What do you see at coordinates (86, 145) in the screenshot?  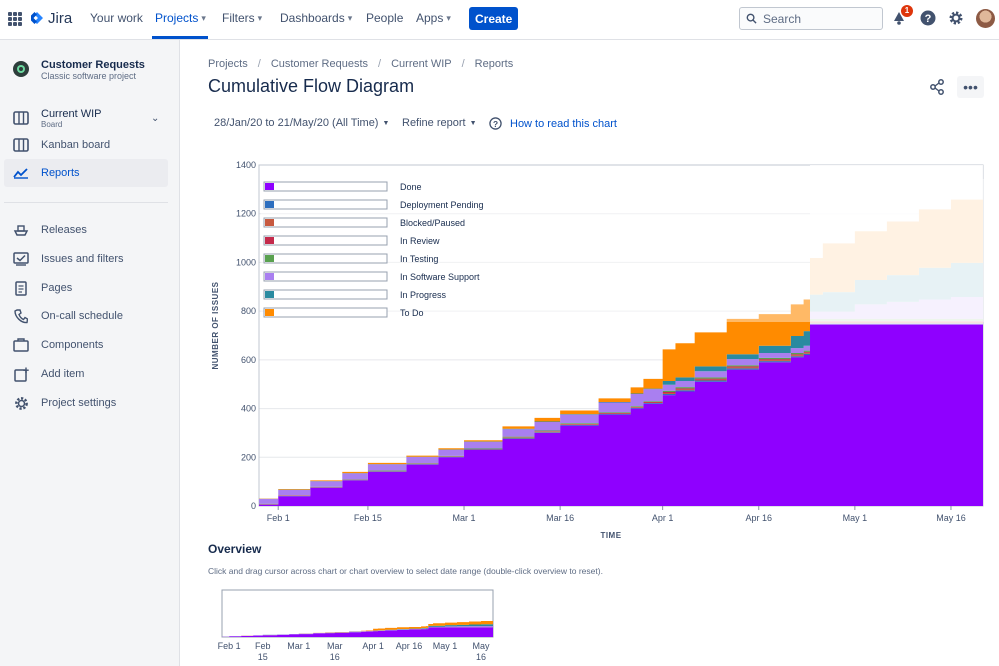 I see `sidebar-item-kanban-board: Kanban board` at bounding box center [86, 145].